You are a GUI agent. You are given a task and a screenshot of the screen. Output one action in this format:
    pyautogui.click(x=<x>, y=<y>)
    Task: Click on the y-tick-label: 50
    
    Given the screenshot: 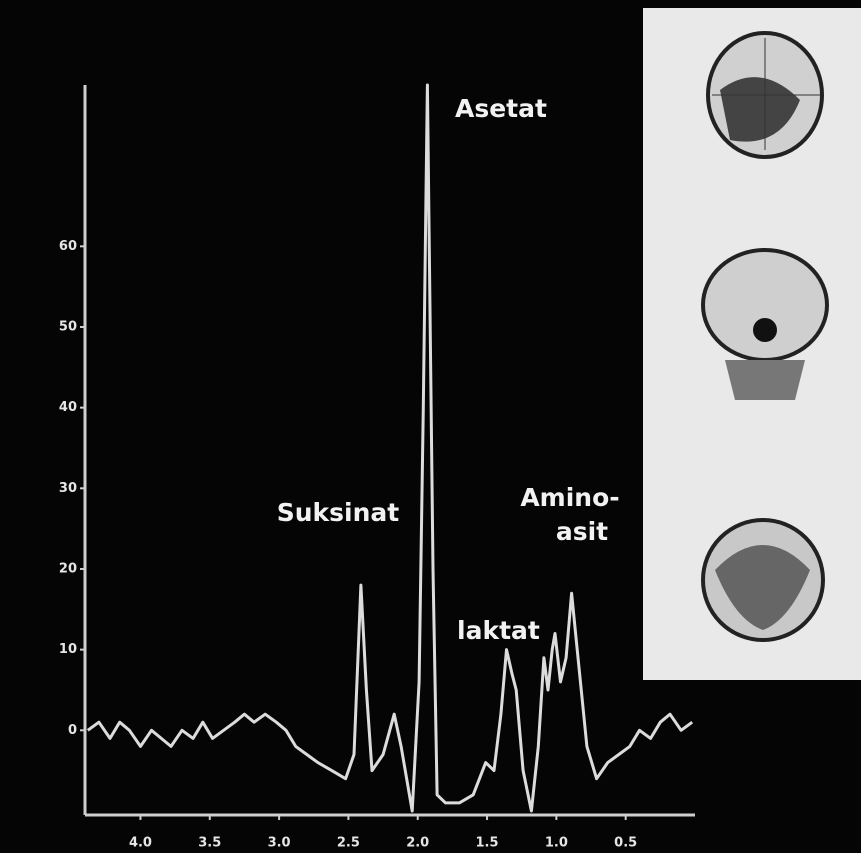 What is the action you would take?
    pyautogui.click(x=68, y=326)
    